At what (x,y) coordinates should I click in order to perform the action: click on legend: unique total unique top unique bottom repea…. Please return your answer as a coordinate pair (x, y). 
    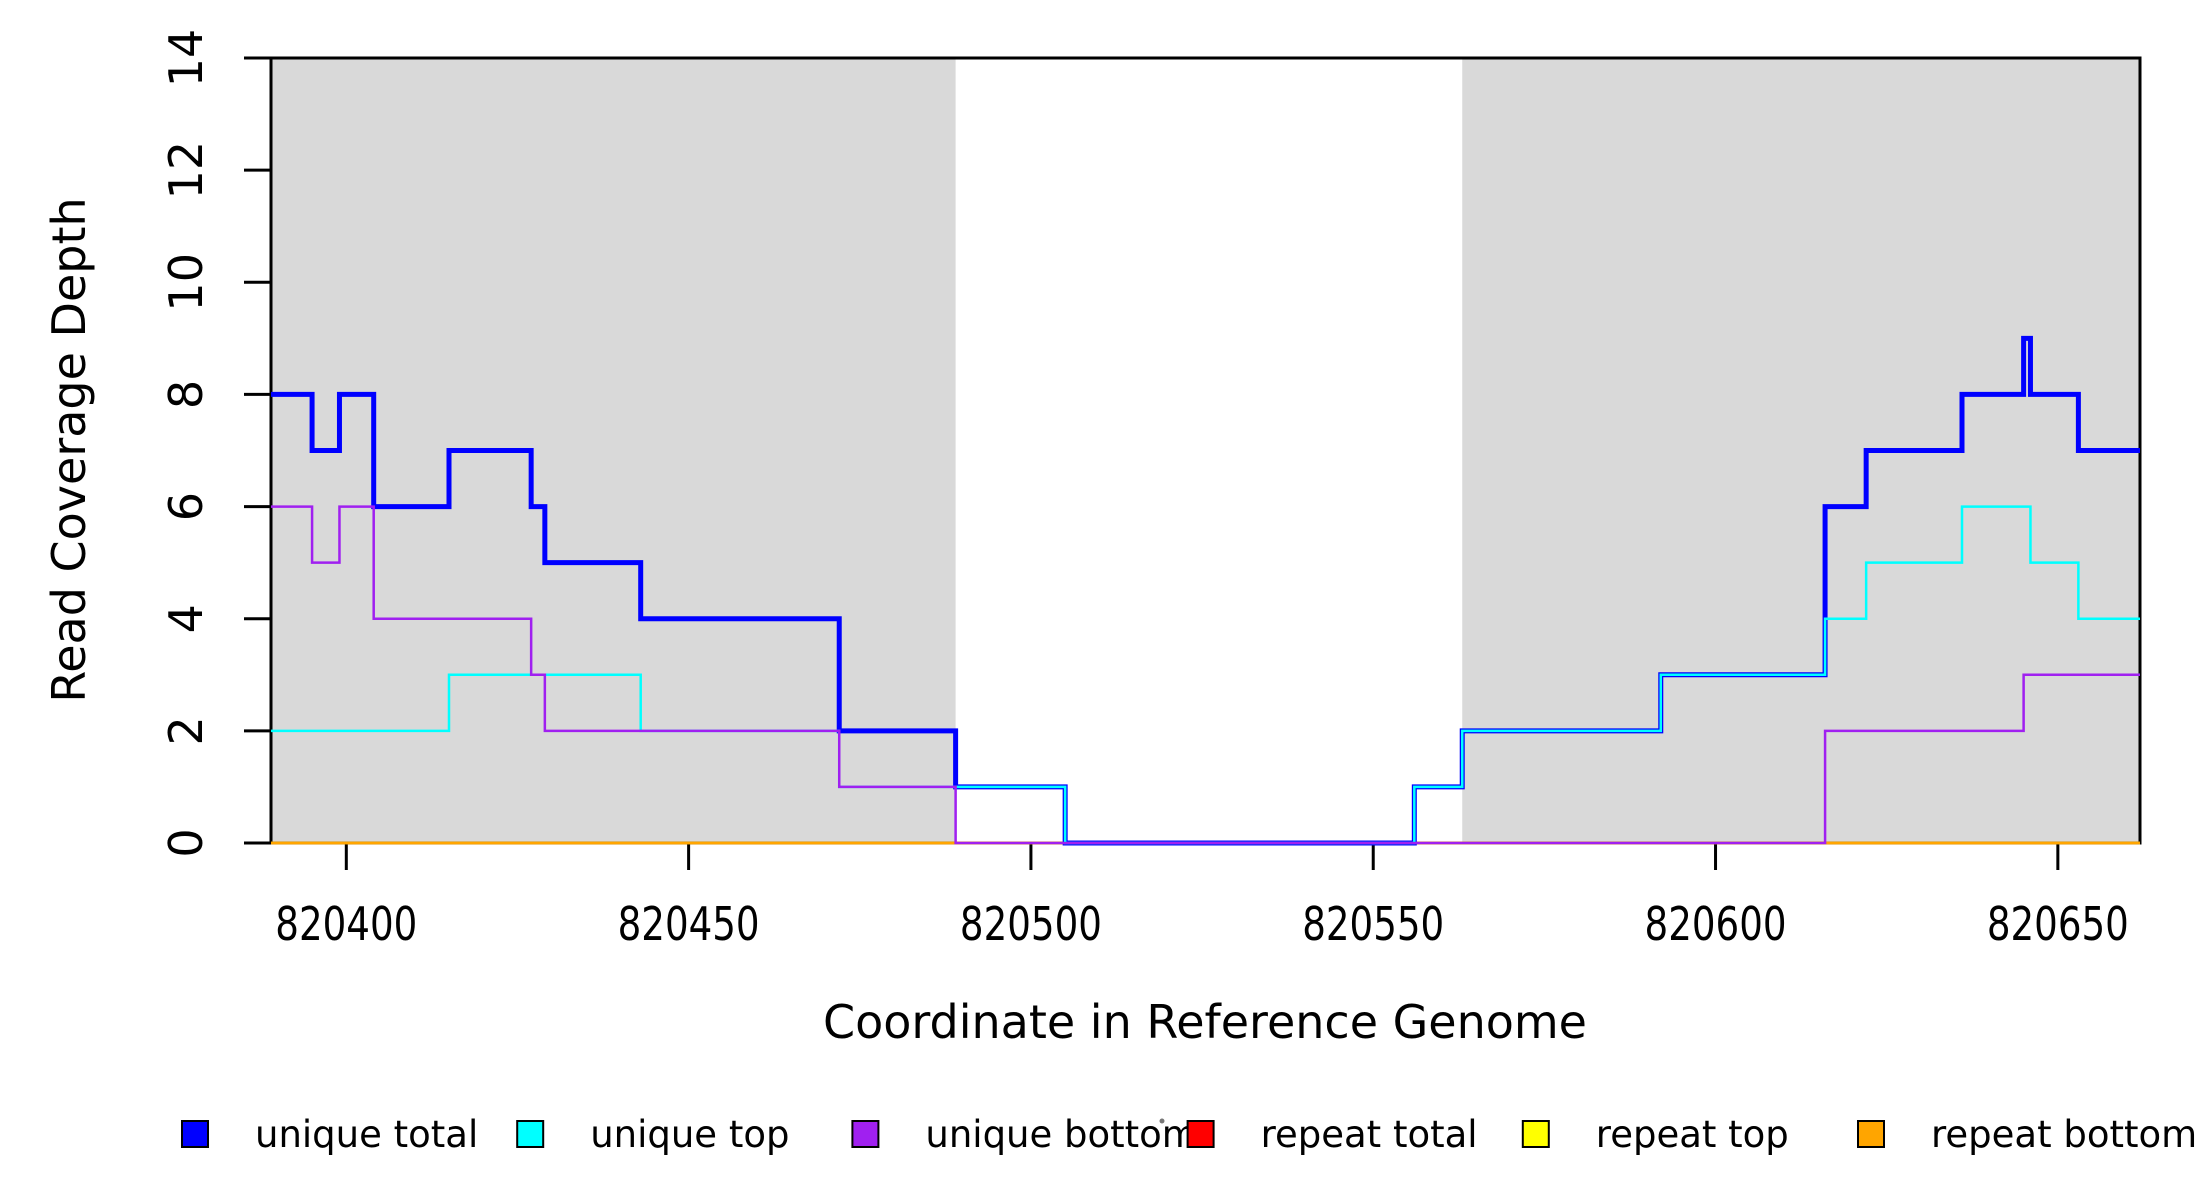
    Looking at the image, I should click on (1189, 1134).